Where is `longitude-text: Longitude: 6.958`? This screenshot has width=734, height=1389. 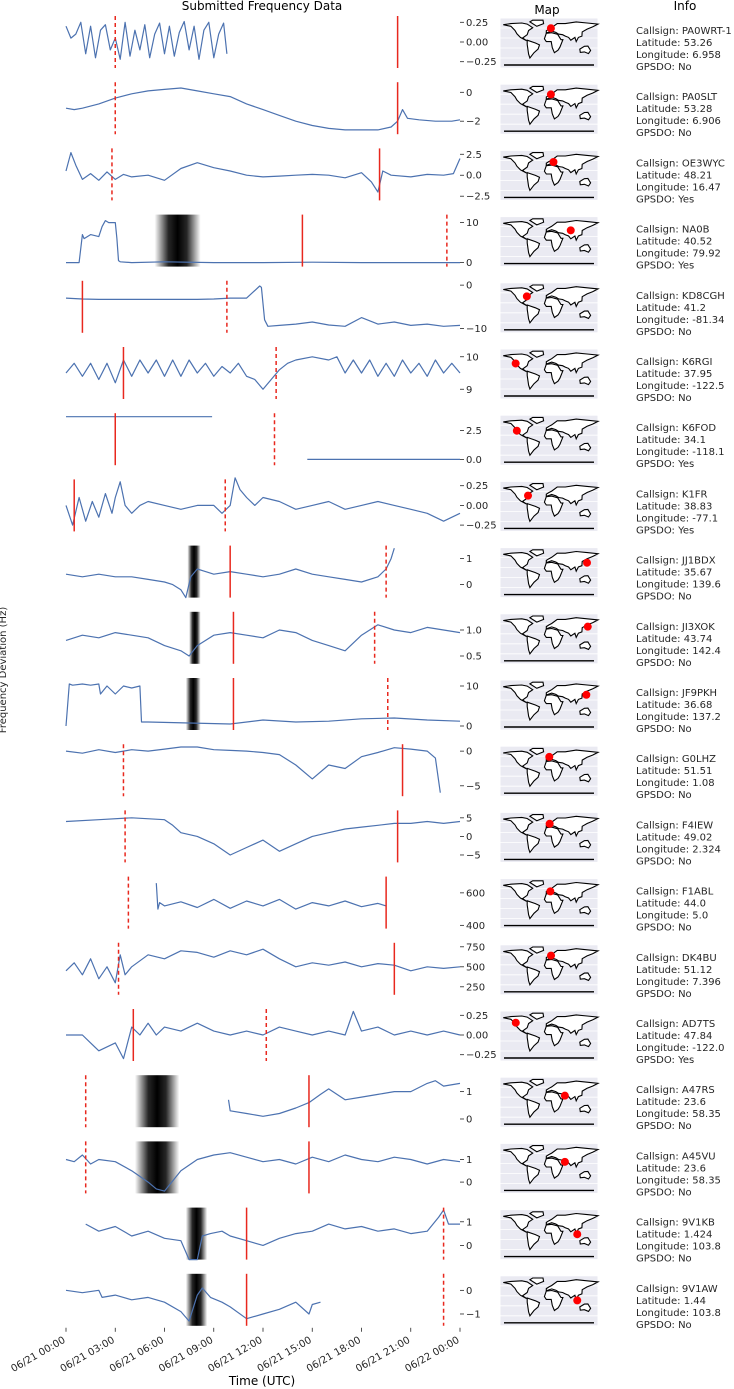 longitude-text: Longitude: 6.958 is located at coordinates (678, 55).